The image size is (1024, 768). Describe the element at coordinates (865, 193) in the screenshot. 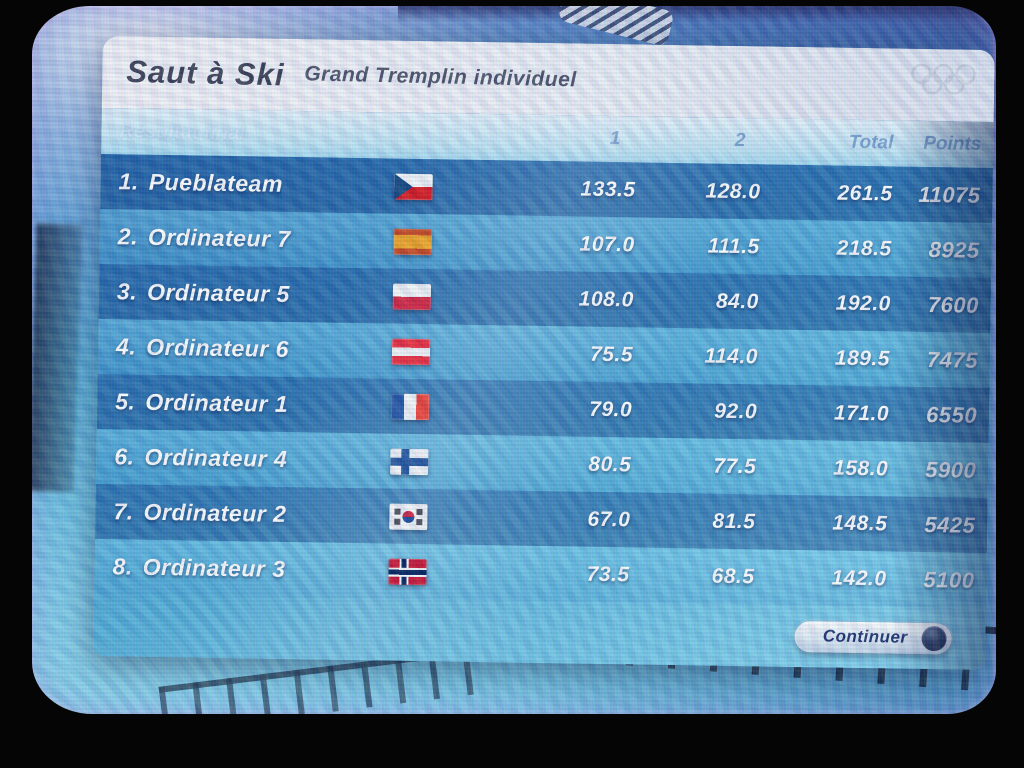

I see `total-score: 261.5` at that location.